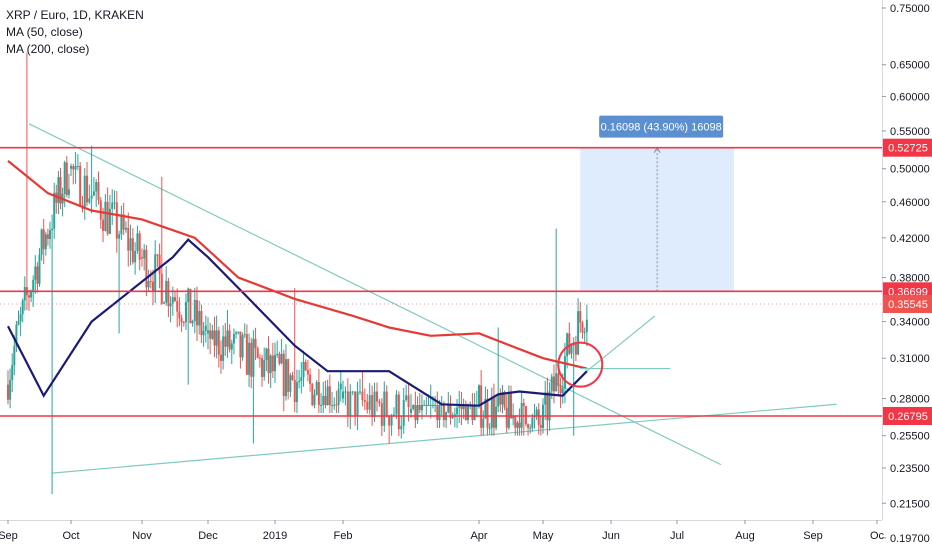  What do you see at coordinates (910, 279) in the screenshot?
I see `price-tick-label: 0.38000` at bounding box center [910, 279].